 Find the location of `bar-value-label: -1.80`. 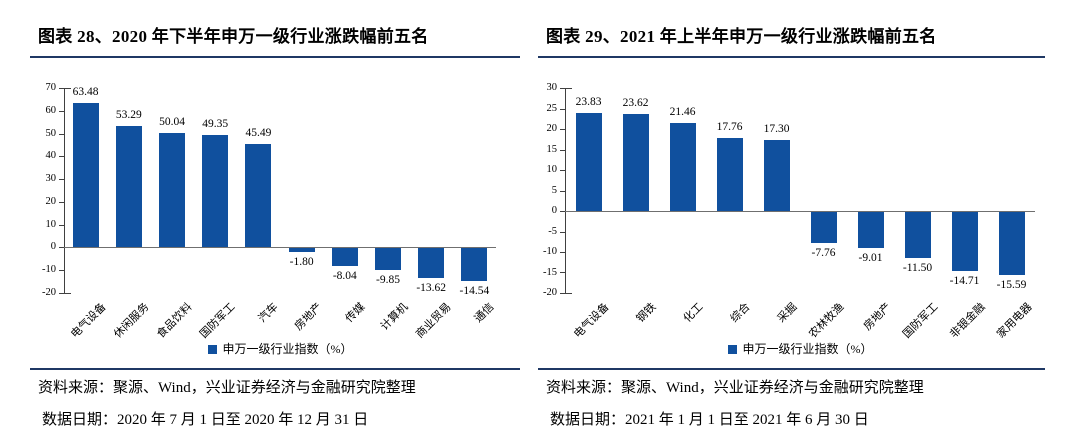

bar-value-label: -1.80 is located at coordinates (301, 261).